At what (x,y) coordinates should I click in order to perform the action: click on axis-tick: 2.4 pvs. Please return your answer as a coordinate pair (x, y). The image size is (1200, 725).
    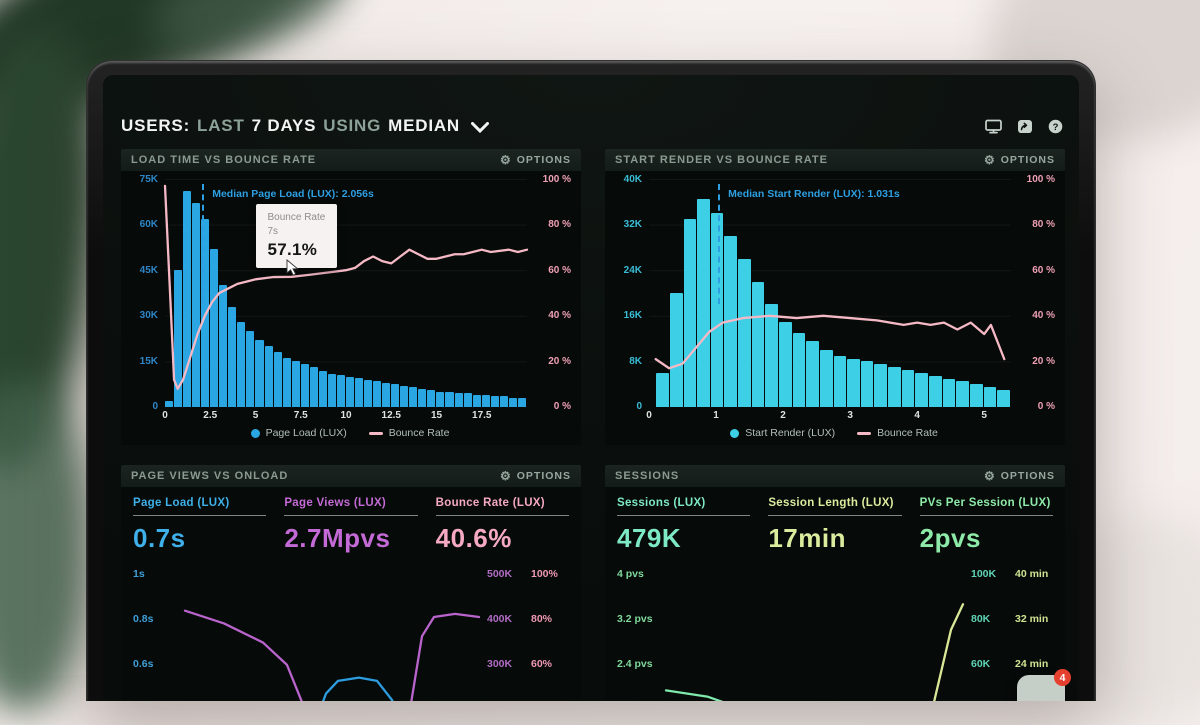
    Looking at the image, I should click on (635, 664).